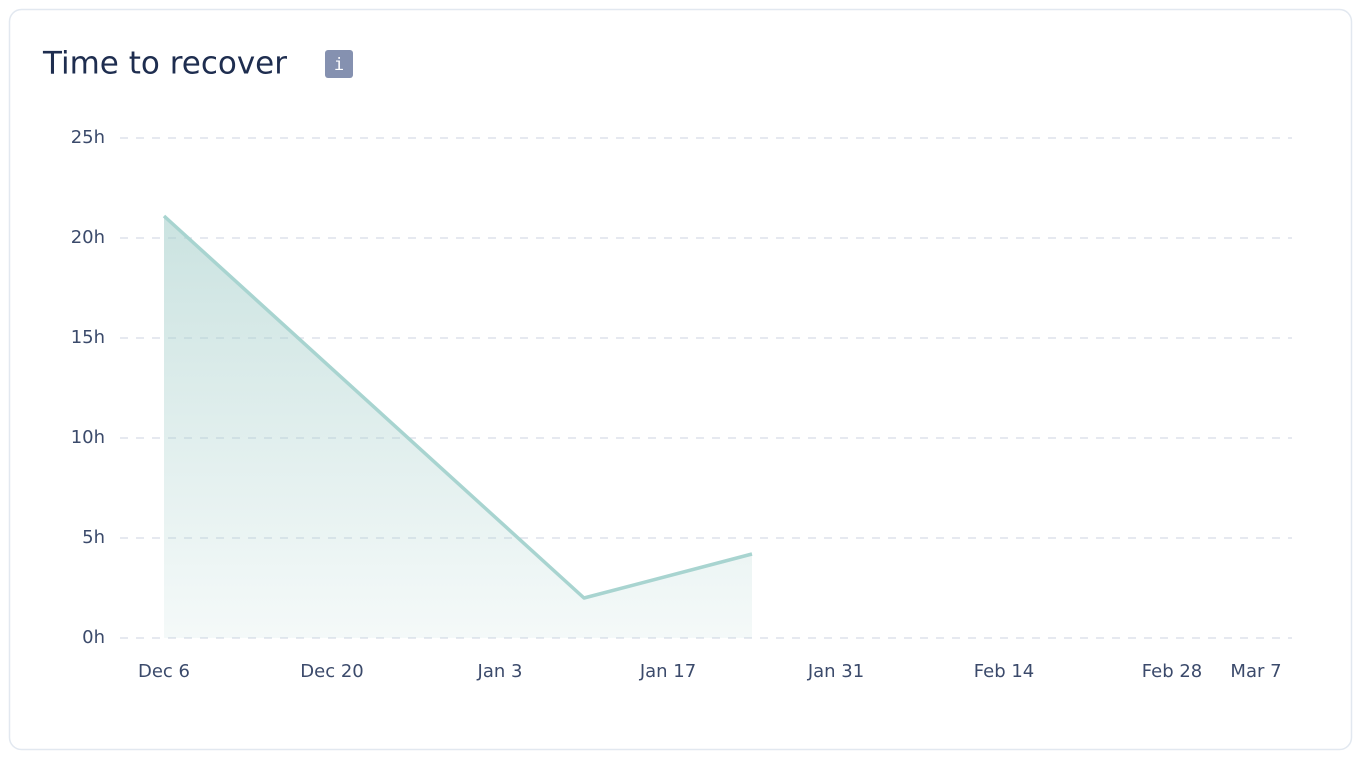 Image resolution: width=1362 pixels, height=764 pixels. I want to click on info-icon-glyph: i, so click(339, 65).